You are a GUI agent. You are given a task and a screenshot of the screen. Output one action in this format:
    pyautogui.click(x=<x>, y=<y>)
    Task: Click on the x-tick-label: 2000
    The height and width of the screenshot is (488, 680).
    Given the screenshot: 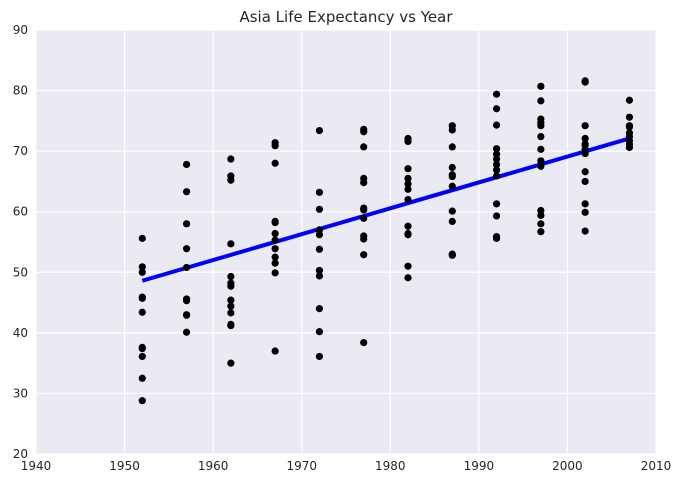 What is the action you would take?
    pyautogui.click(x=567, y=466)
    